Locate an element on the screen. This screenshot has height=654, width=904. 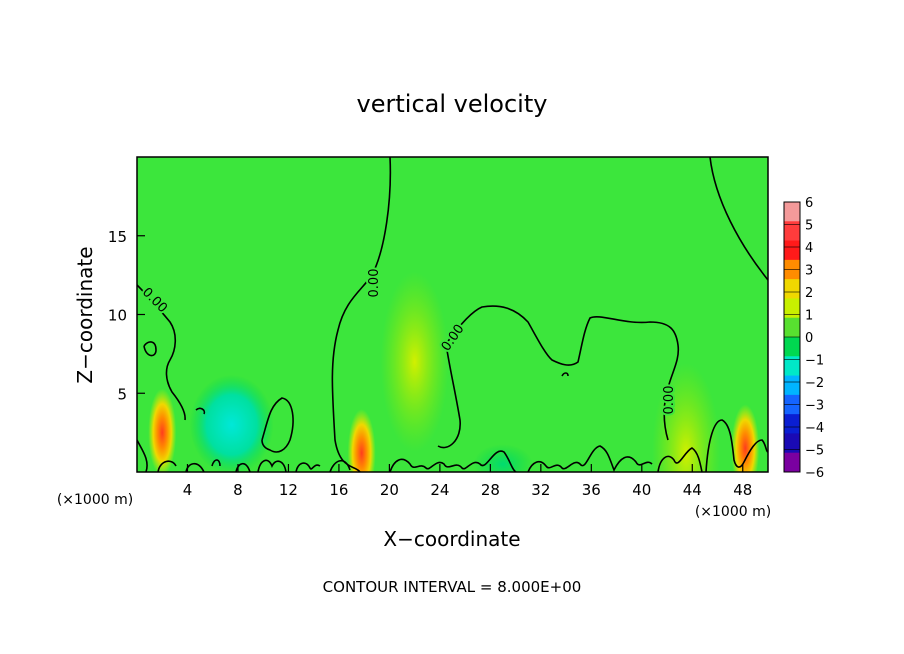
colorbar: 6 5 4 3 2 1 0 −1 −2 −3 −4 −5 −6 is located at coordinates (803, 338).